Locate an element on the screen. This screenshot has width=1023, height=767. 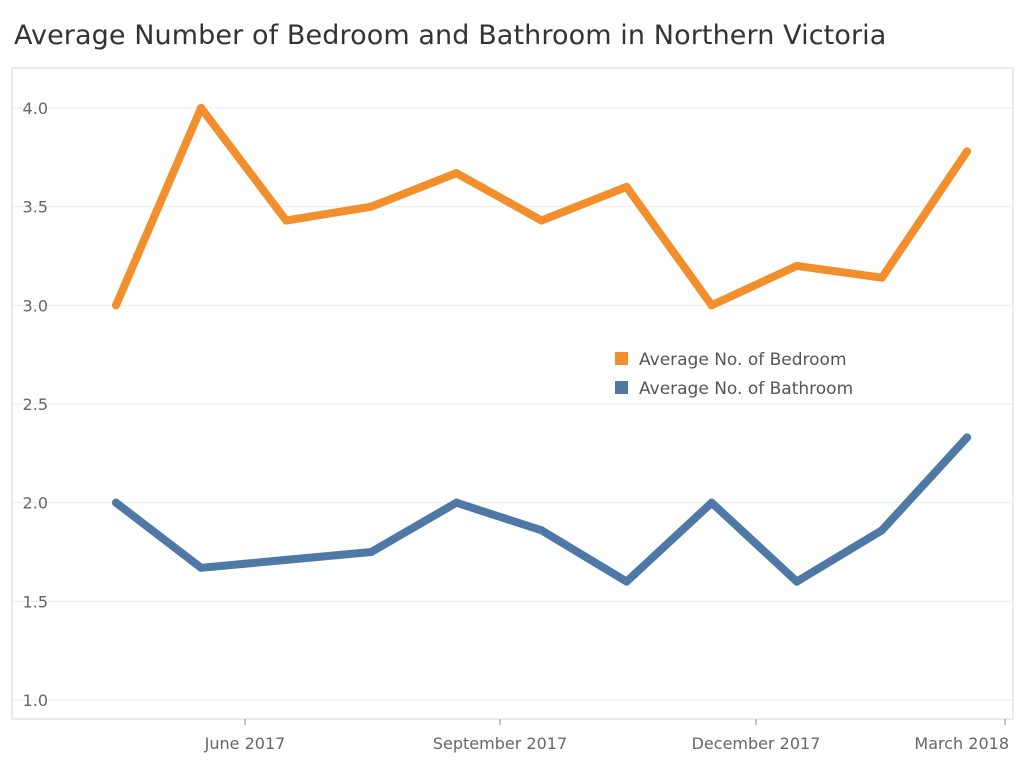
x-tick-label: December 2017 is located at coordinates (756, 743).